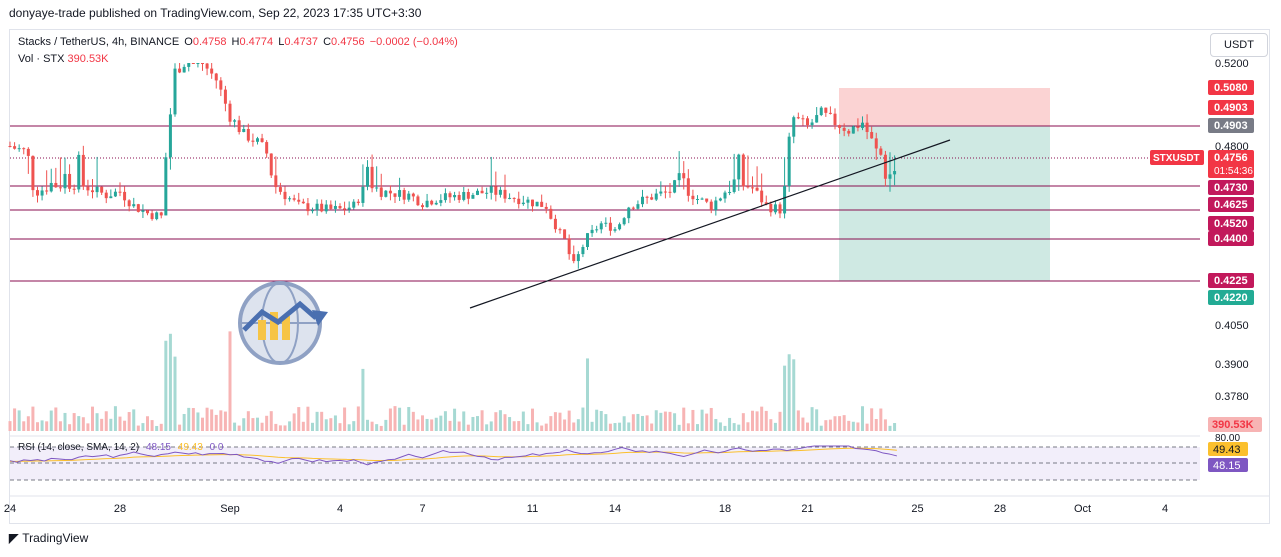  I want to click on rsi-label: 48.15, so click(1227, 466).